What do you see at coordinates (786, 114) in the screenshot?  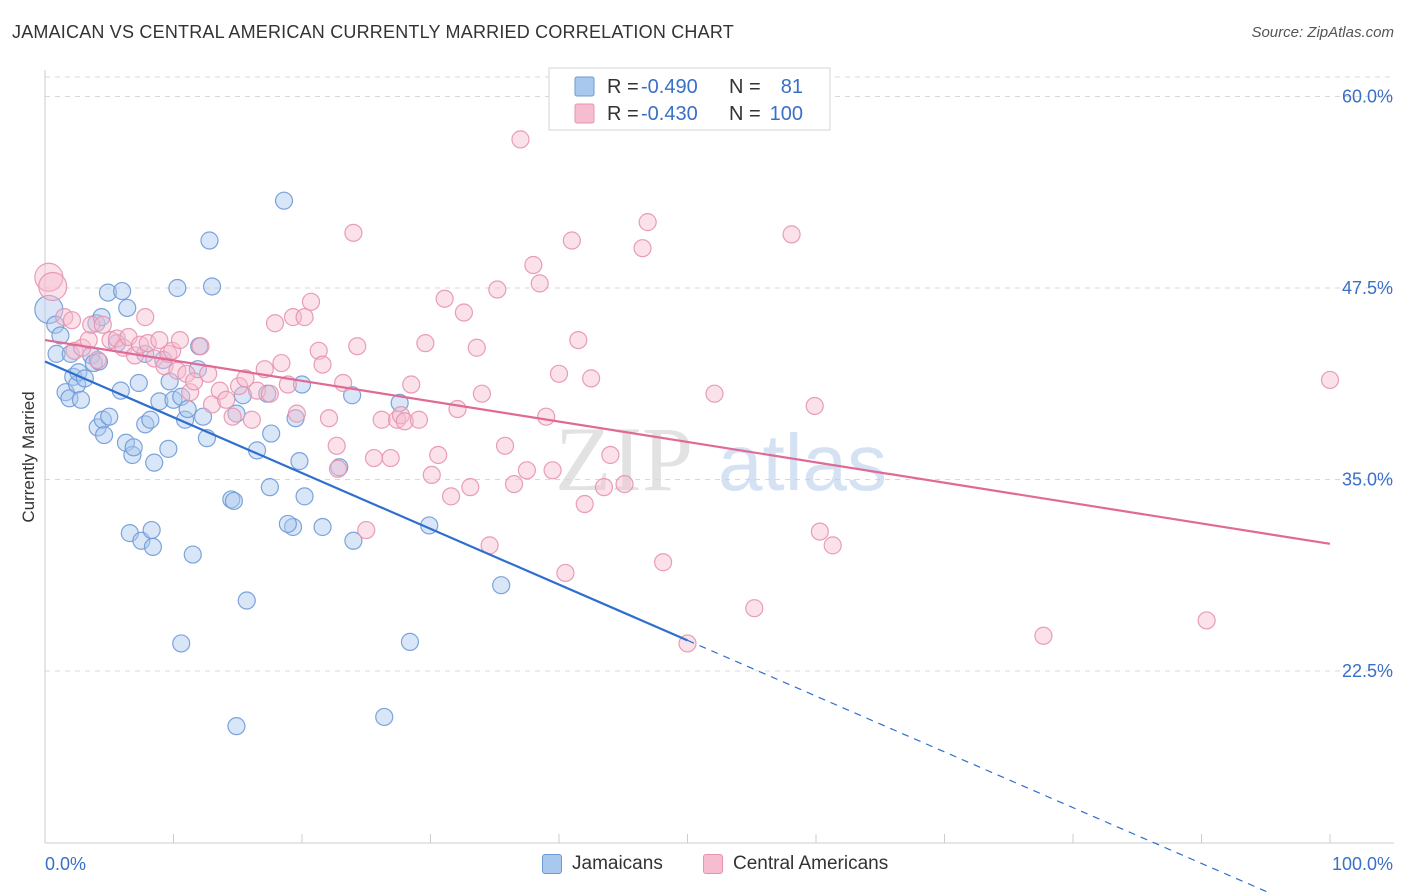 I see `stats-n-value: 100` at bounding box center [786, 114].